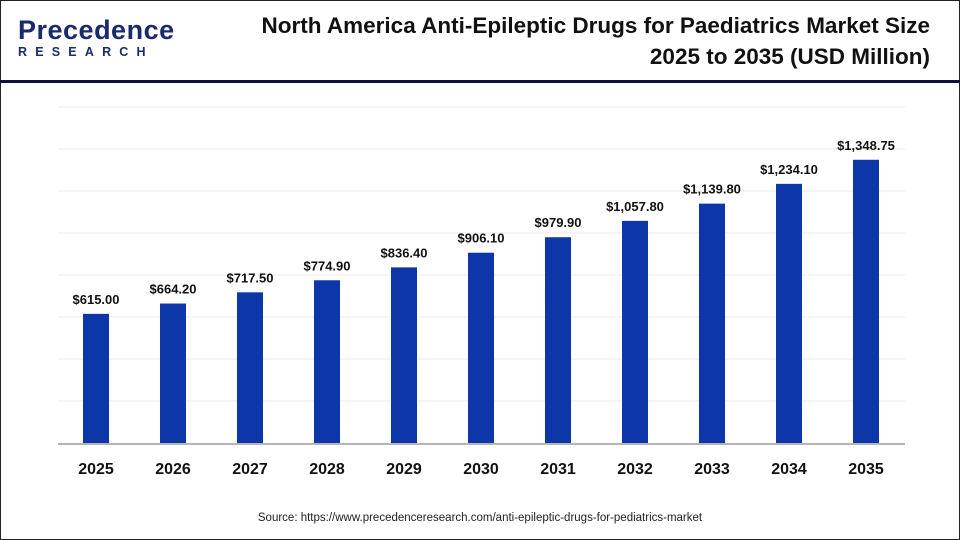 The height and width of the screenshot is (540, 960). I want to click on bar-2029, so click(404, 355).